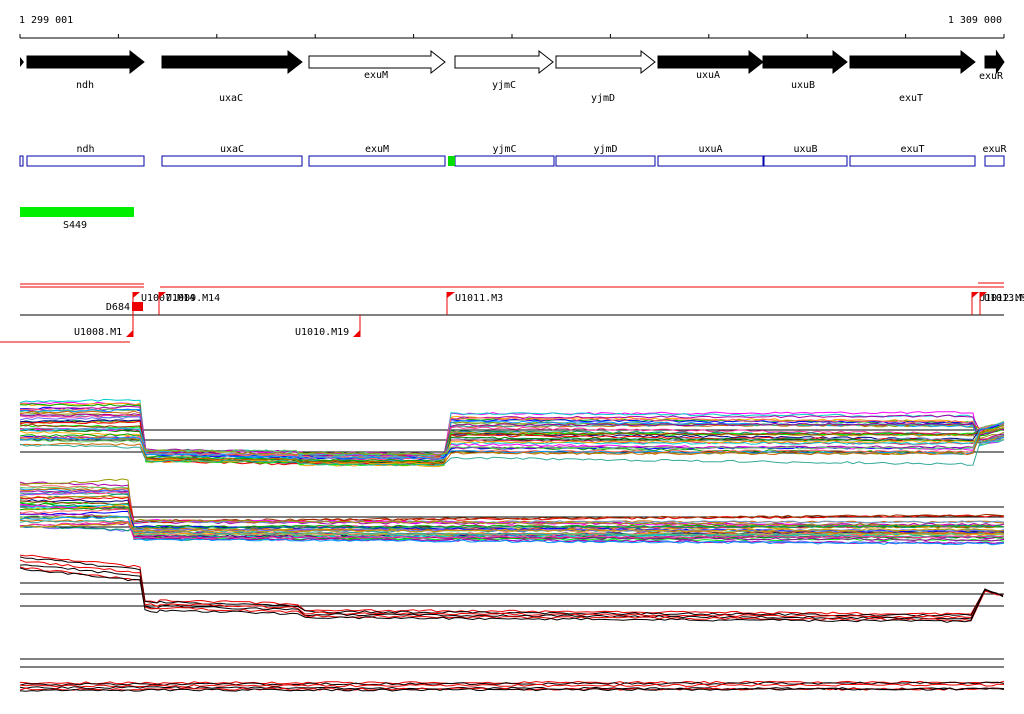  I want to click on annotation-uxuA: uxuA, so click(710, 155).